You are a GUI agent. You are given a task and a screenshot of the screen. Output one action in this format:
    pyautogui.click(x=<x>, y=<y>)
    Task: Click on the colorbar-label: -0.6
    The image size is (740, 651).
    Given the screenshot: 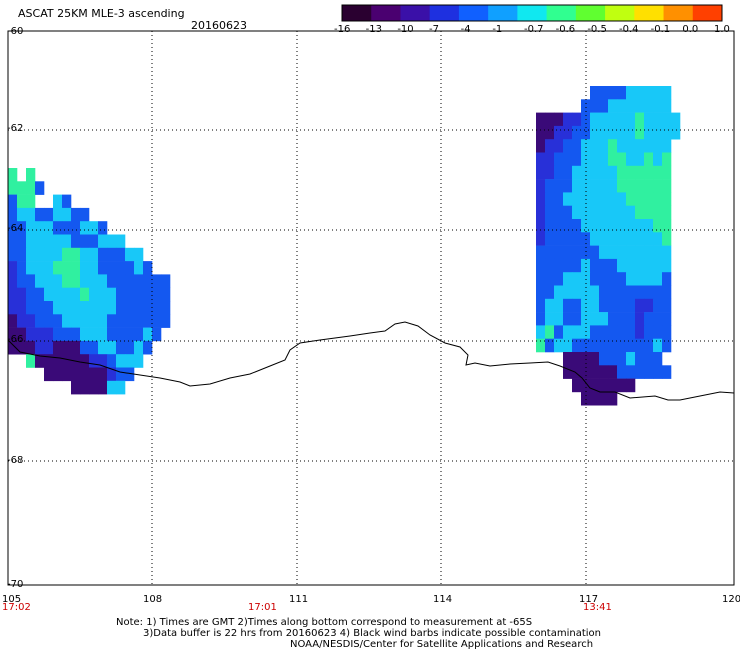 What is the action you would take?
    pyautogui.click(x=565, y=29)
    